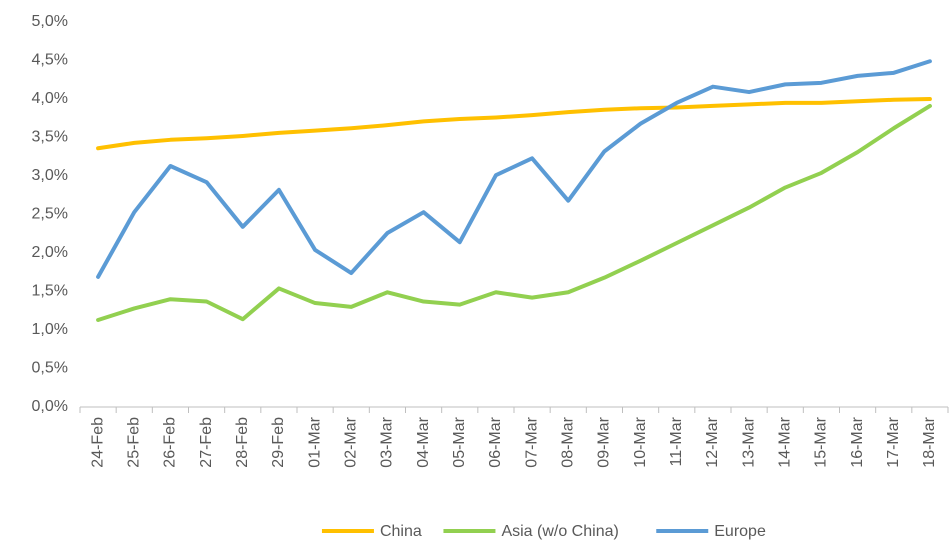  I want to click on x-tick-label: 29-Feb, so click(278, 442).